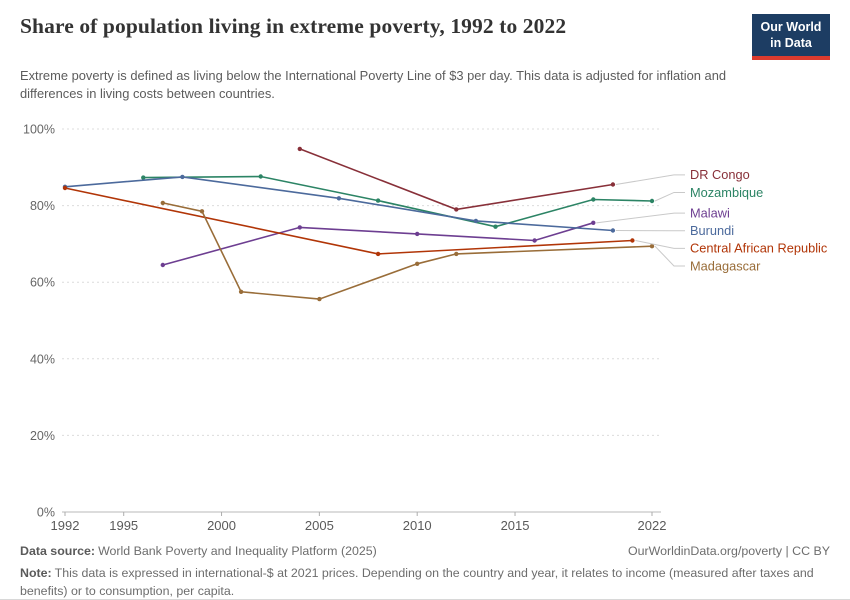 This screenshot has height=600, width=850. I want to click on series-label-madagascar: Madagascar, so click(725, 265).